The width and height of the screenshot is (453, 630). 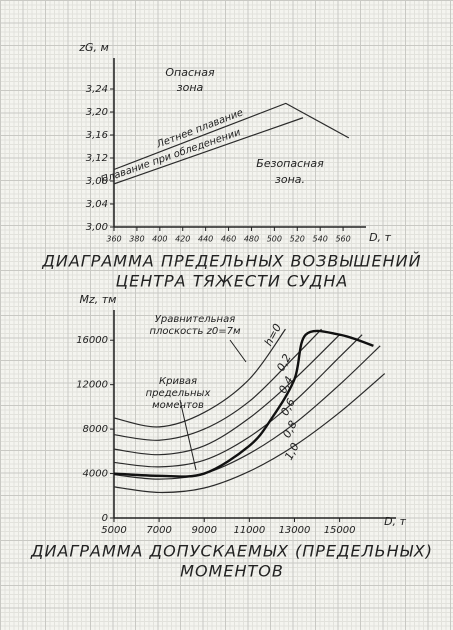 I want to click on y-tick-label: 0, so click(x=105, y=518).